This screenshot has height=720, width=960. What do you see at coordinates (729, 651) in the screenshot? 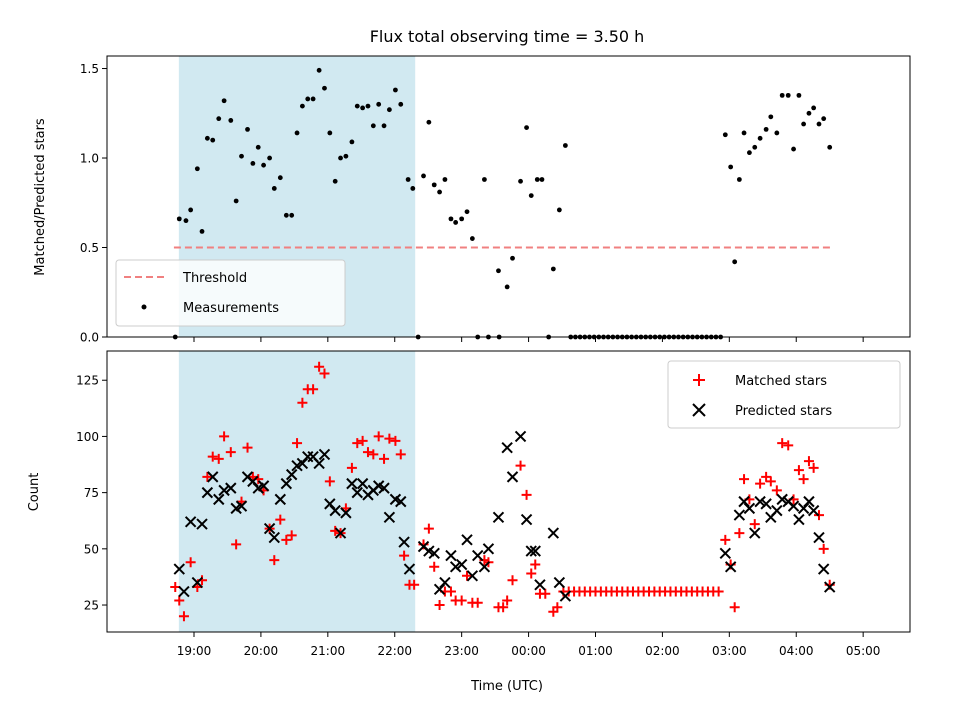
I see `x-tick-label: 03:00` at bounding box center [729, 651].